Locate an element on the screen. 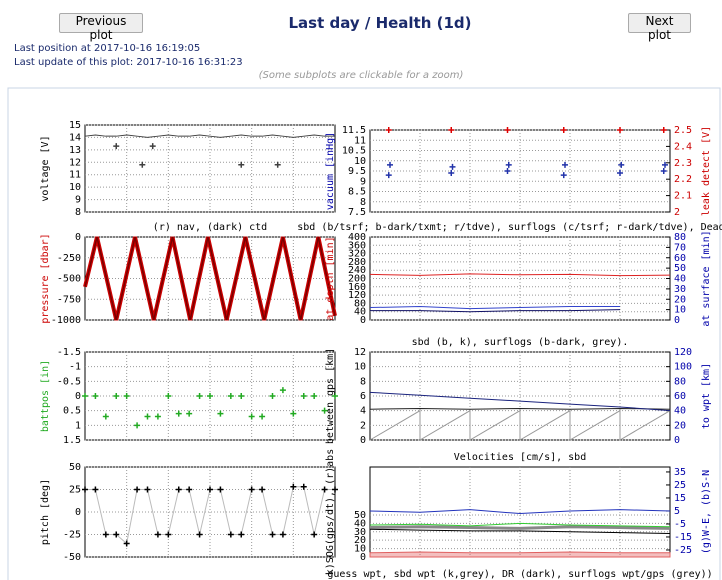 This screenshot has width=722, height=580. y-tick-label: -50 is located at coordinates (72, 557).